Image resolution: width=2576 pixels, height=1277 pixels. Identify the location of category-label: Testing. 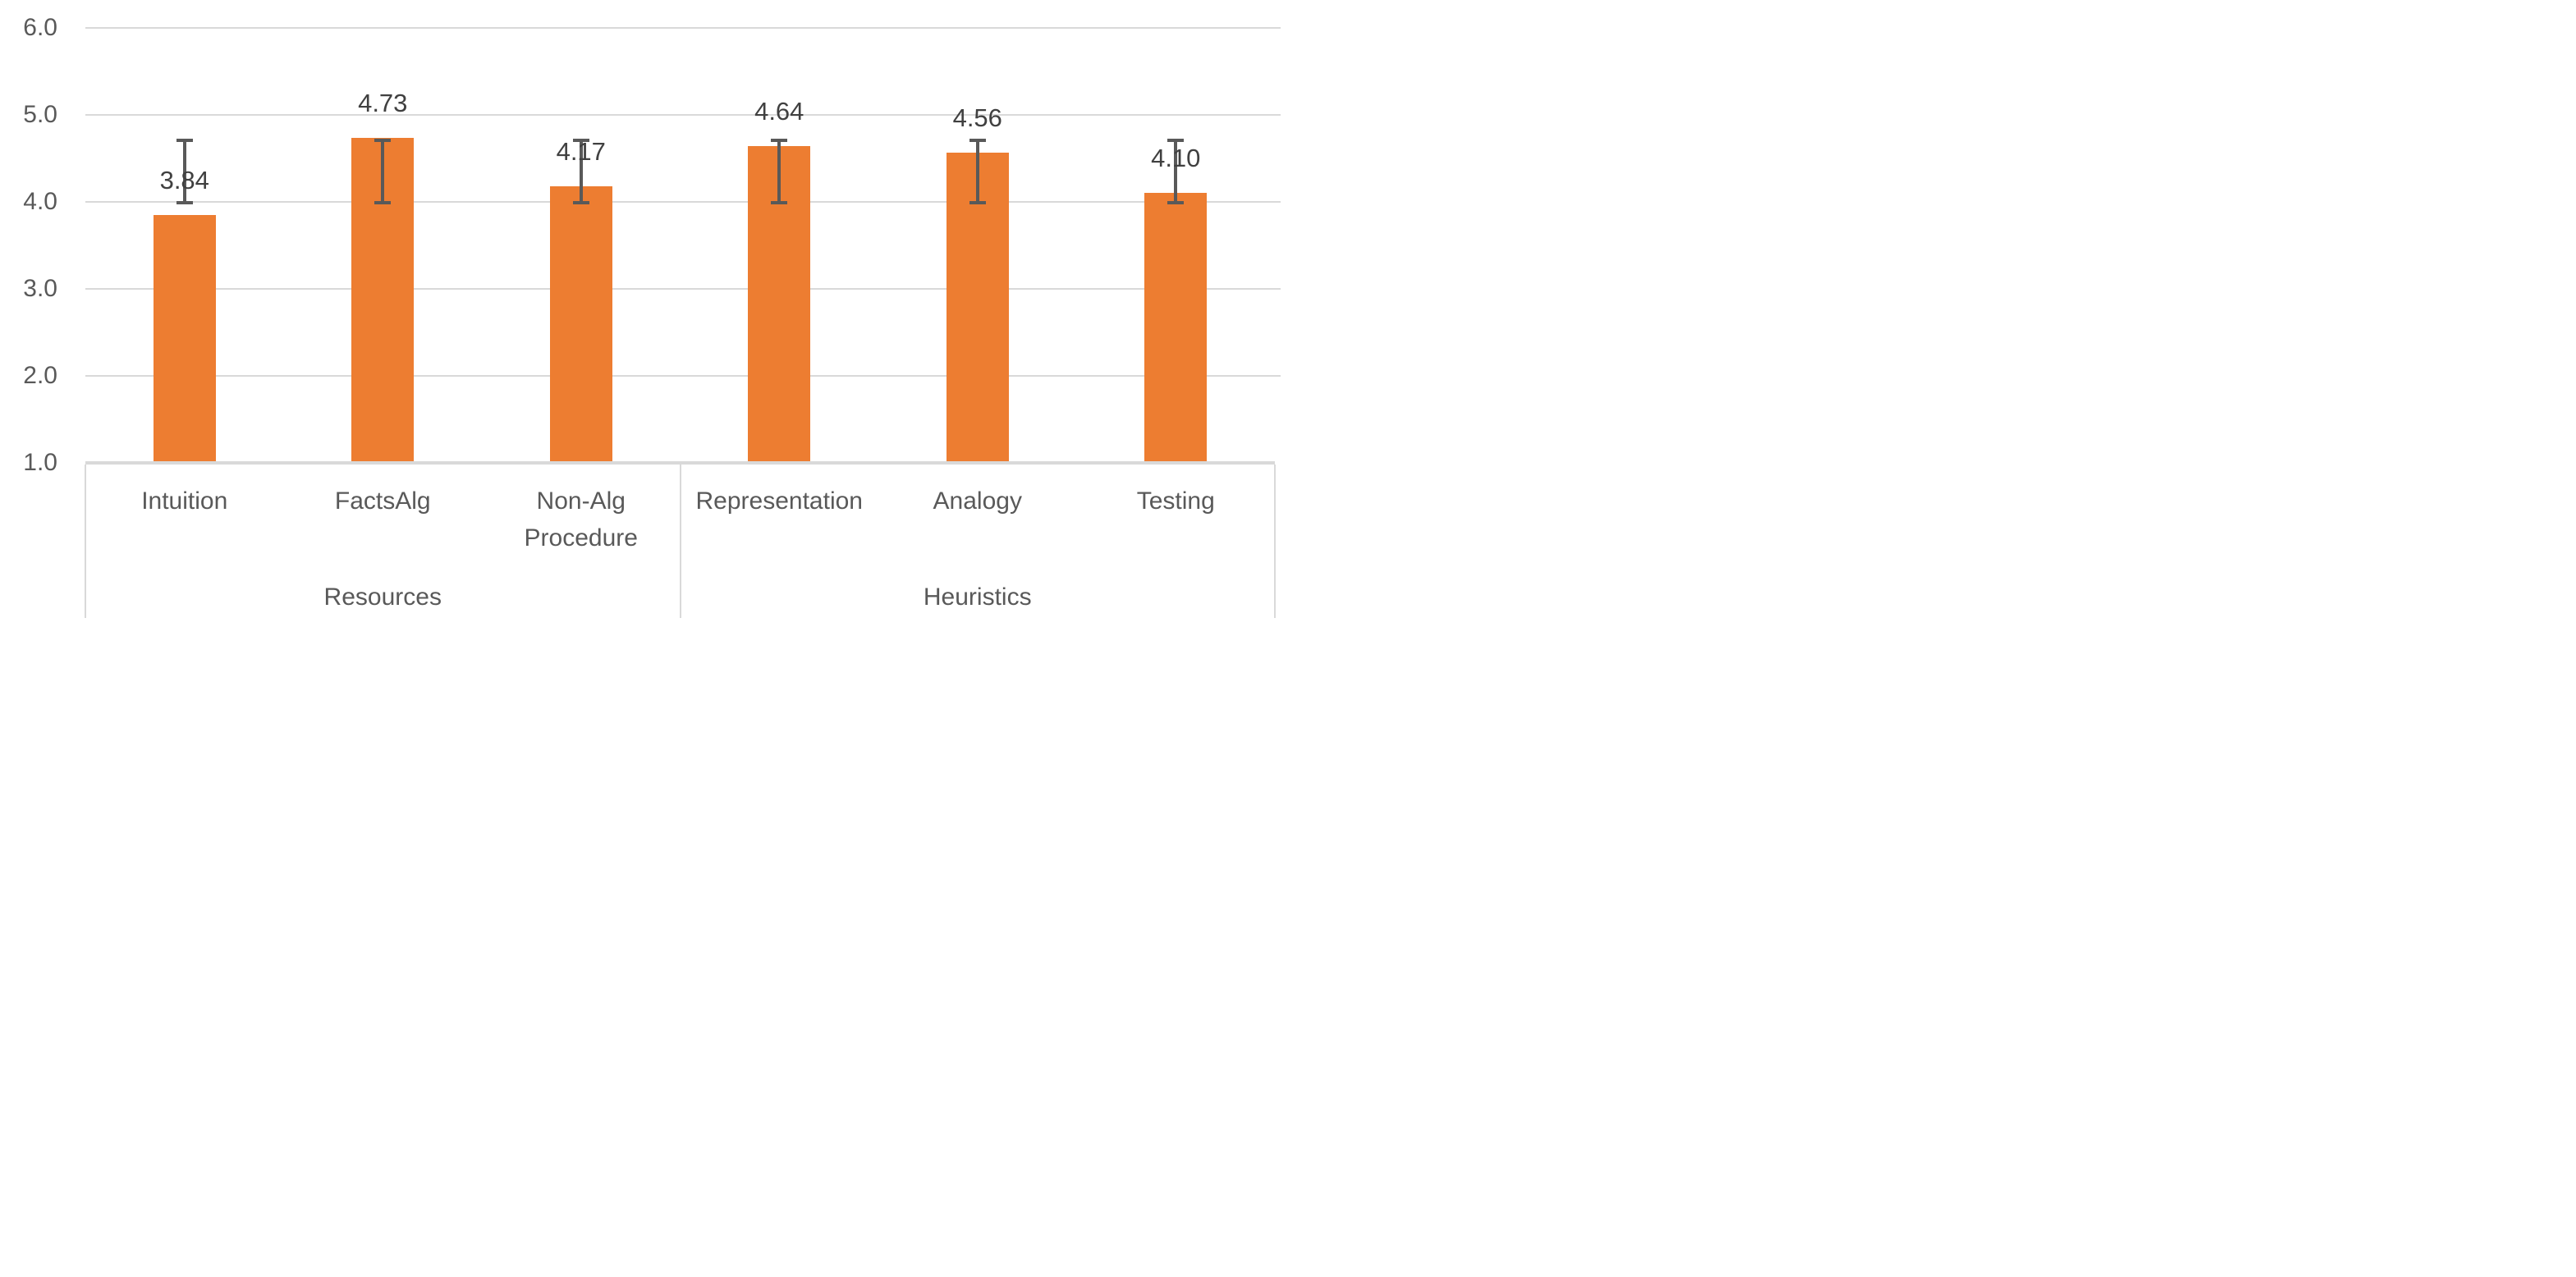
(1176, 501).